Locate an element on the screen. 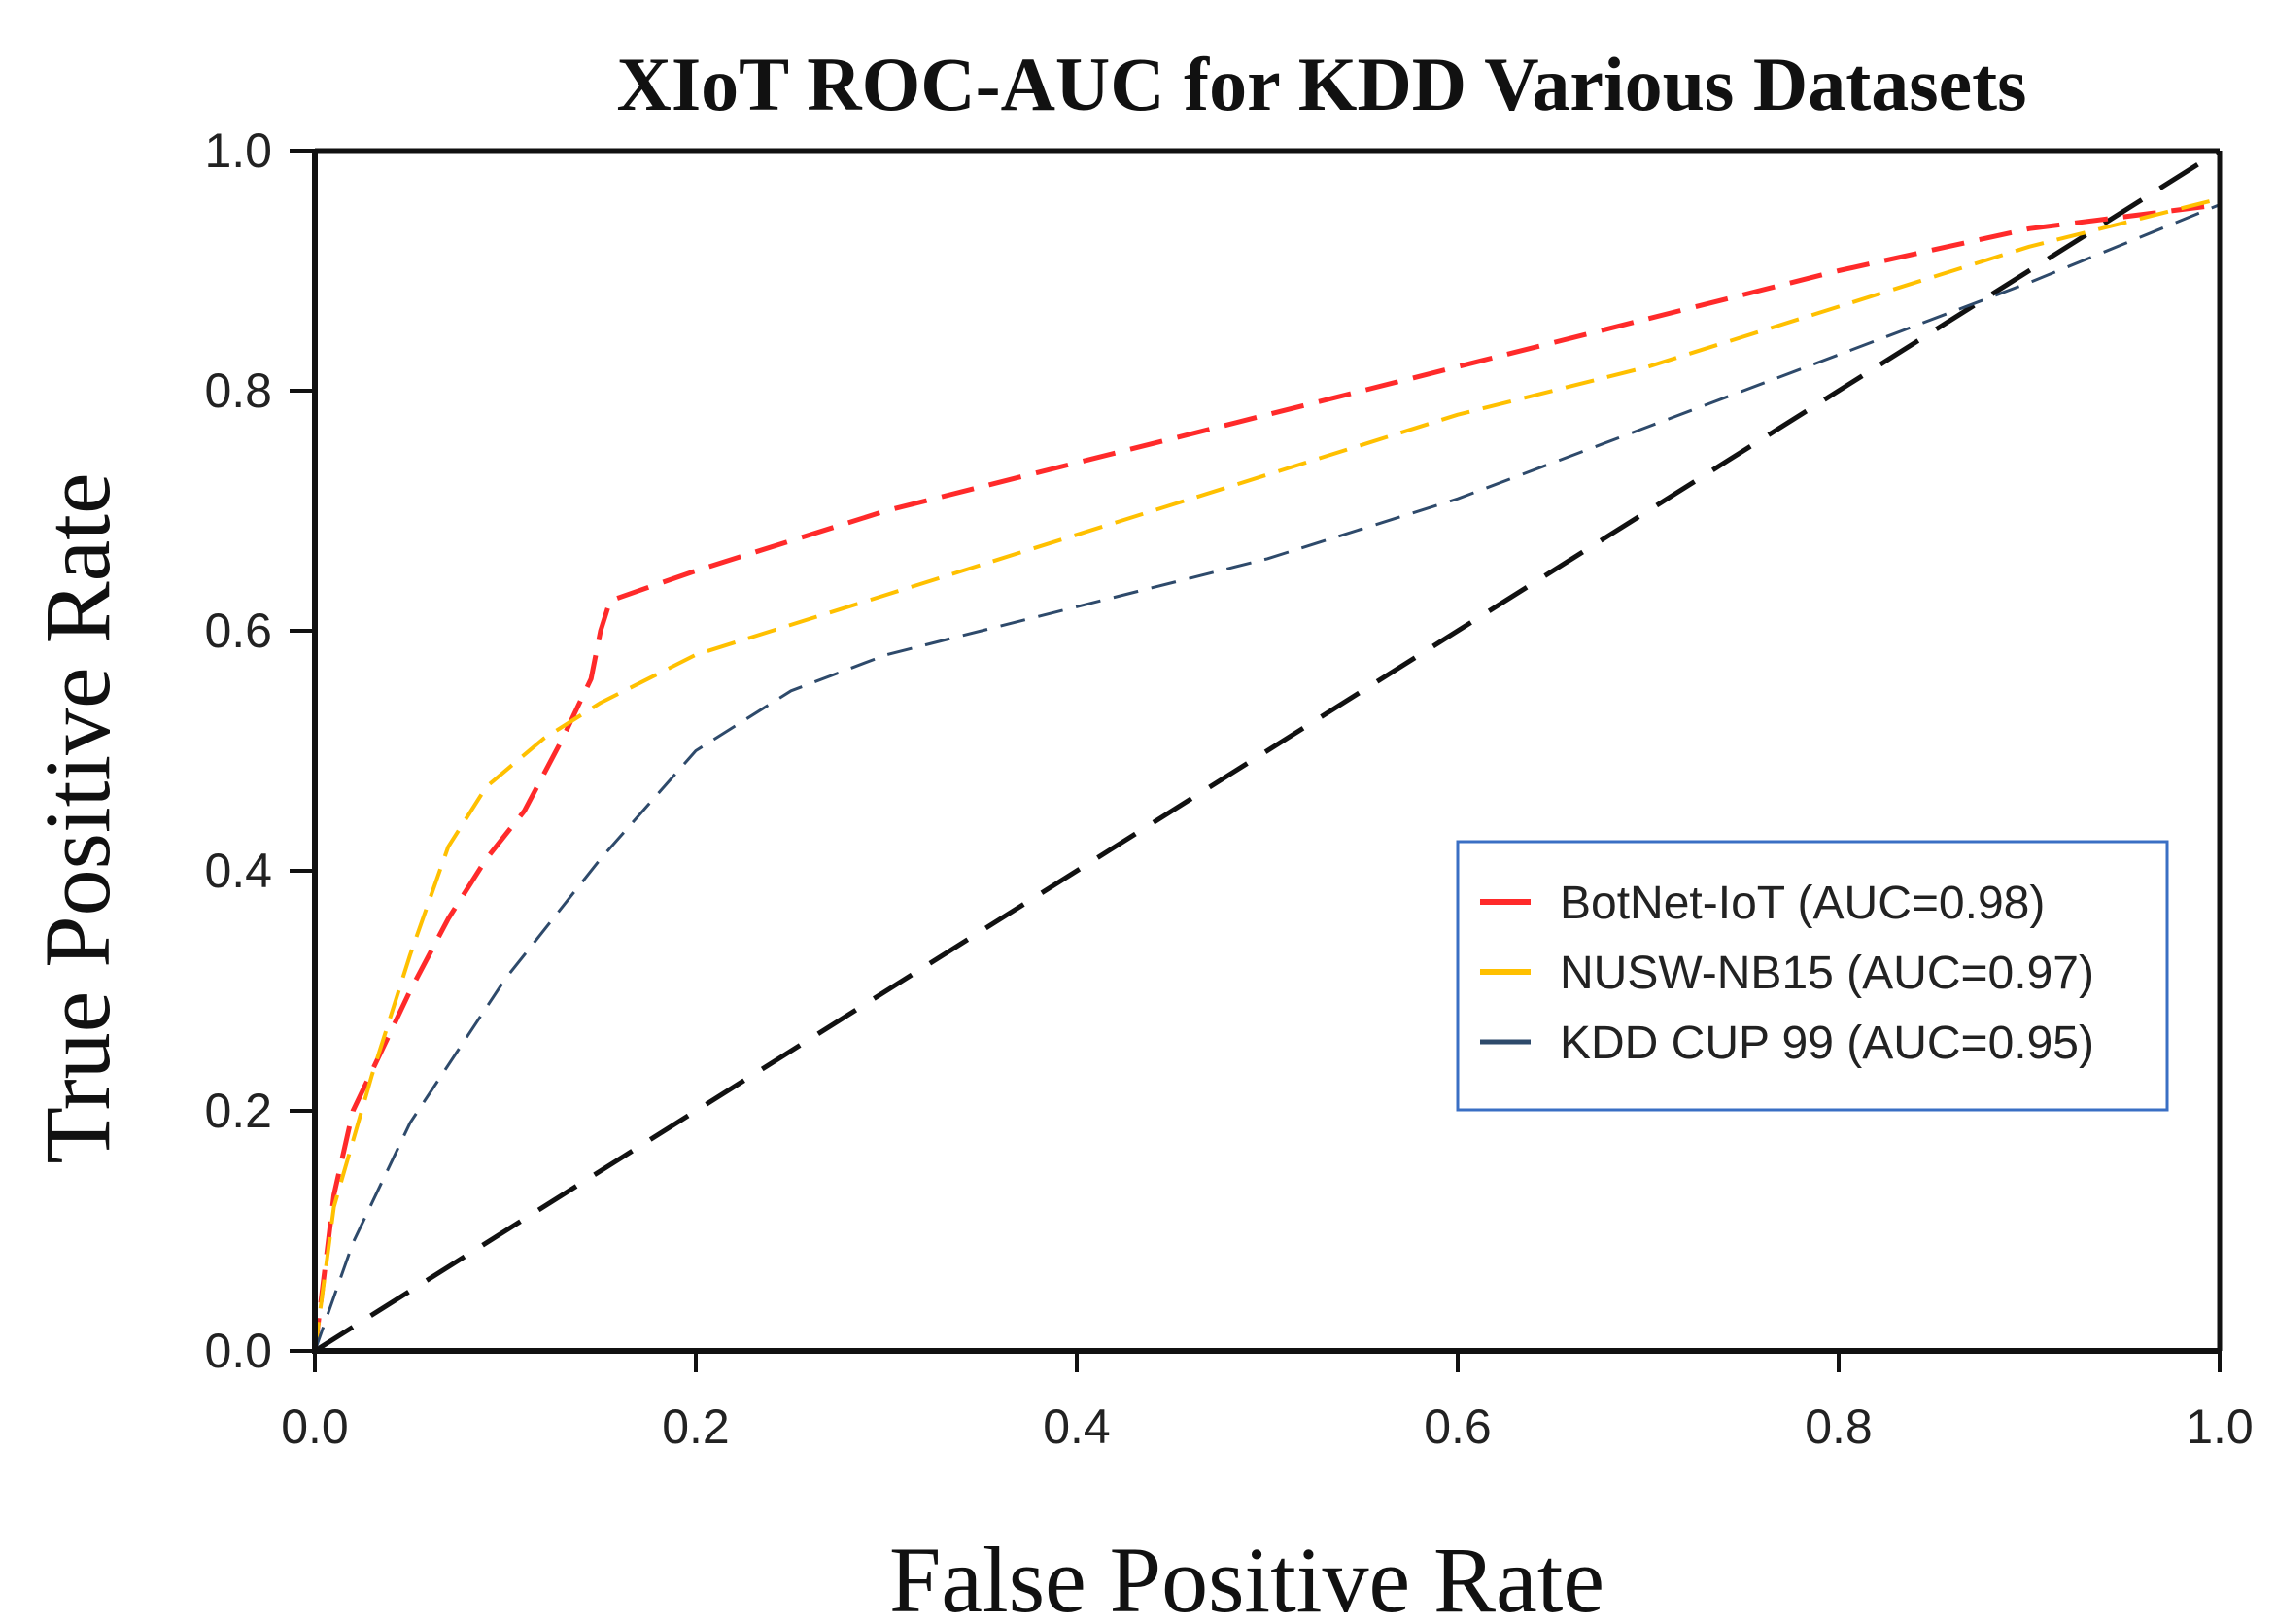 The height and width of the screenshot is (1624, 2276). y-tick-label: 1.0 is located at coordinates (238, 150).